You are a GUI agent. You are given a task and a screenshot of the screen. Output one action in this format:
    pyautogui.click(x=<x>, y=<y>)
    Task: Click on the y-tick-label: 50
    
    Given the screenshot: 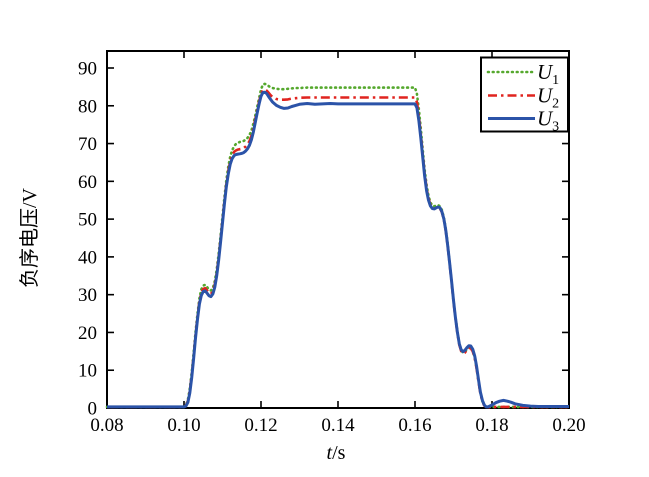 What is the action you would take?
    pyautogui.click(x=87, y=220)
    